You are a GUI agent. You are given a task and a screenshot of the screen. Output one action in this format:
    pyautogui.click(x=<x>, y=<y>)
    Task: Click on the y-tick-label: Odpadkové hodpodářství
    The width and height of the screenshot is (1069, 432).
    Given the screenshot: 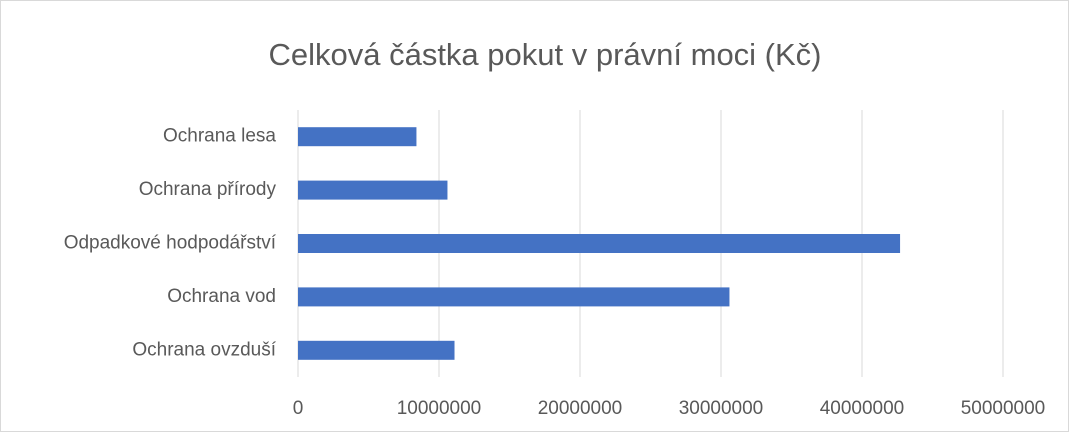 What is the action you would take?
    pyautogui.click(x=170, y=243)
    